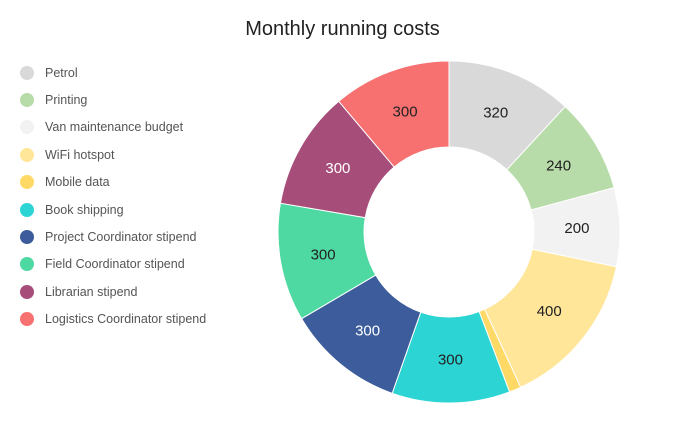  I want to click on legend-item: Printing, so click(113, 99).